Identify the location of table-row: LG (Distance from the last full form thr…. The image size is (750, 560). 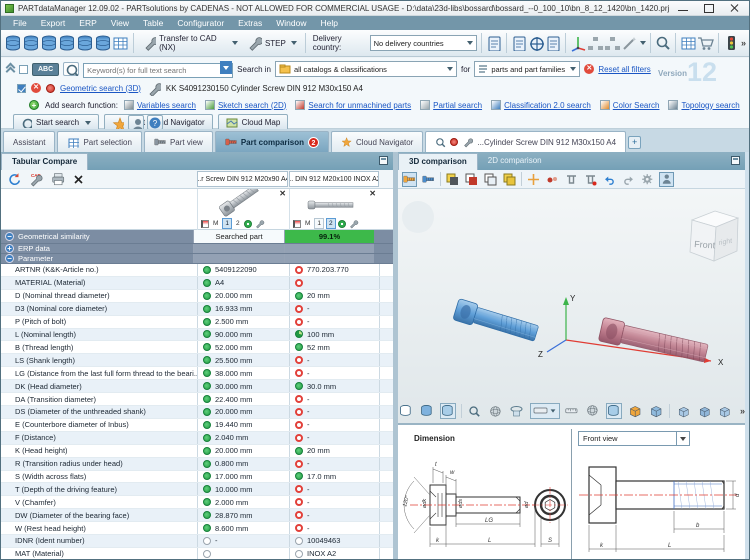
(197, 374).